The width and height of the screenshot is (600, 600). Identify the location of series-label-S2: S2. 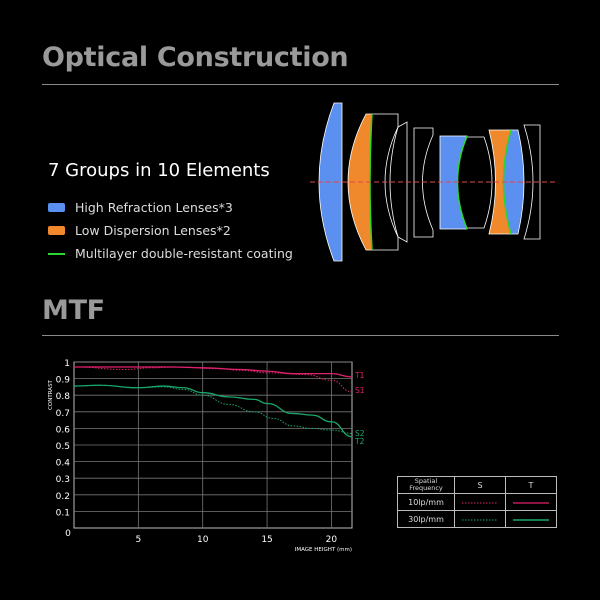
(360, 433).